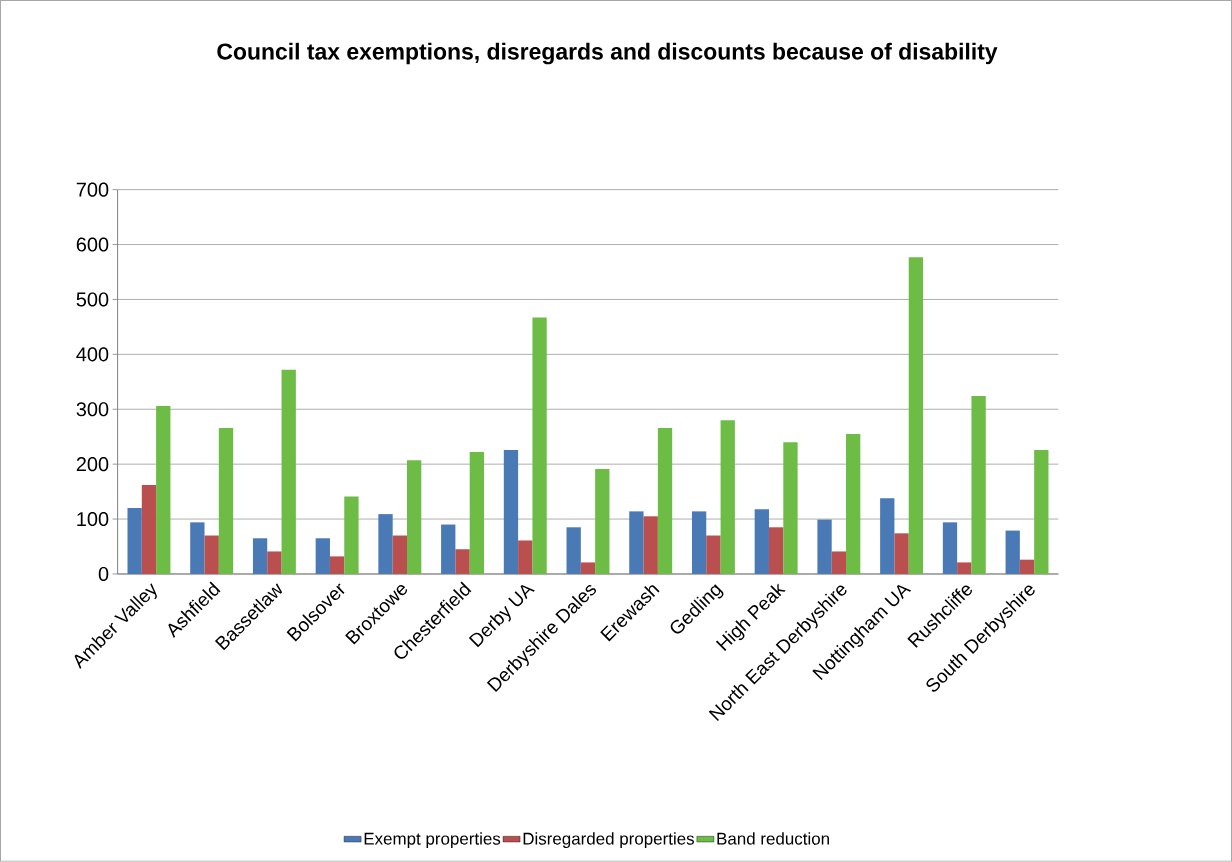 This screenshot has height=862, width=1232. What do you see at coordinates (93, 519) in the screenshot?
I see `y-tick-label: 100` at bounding box center [93, 519].